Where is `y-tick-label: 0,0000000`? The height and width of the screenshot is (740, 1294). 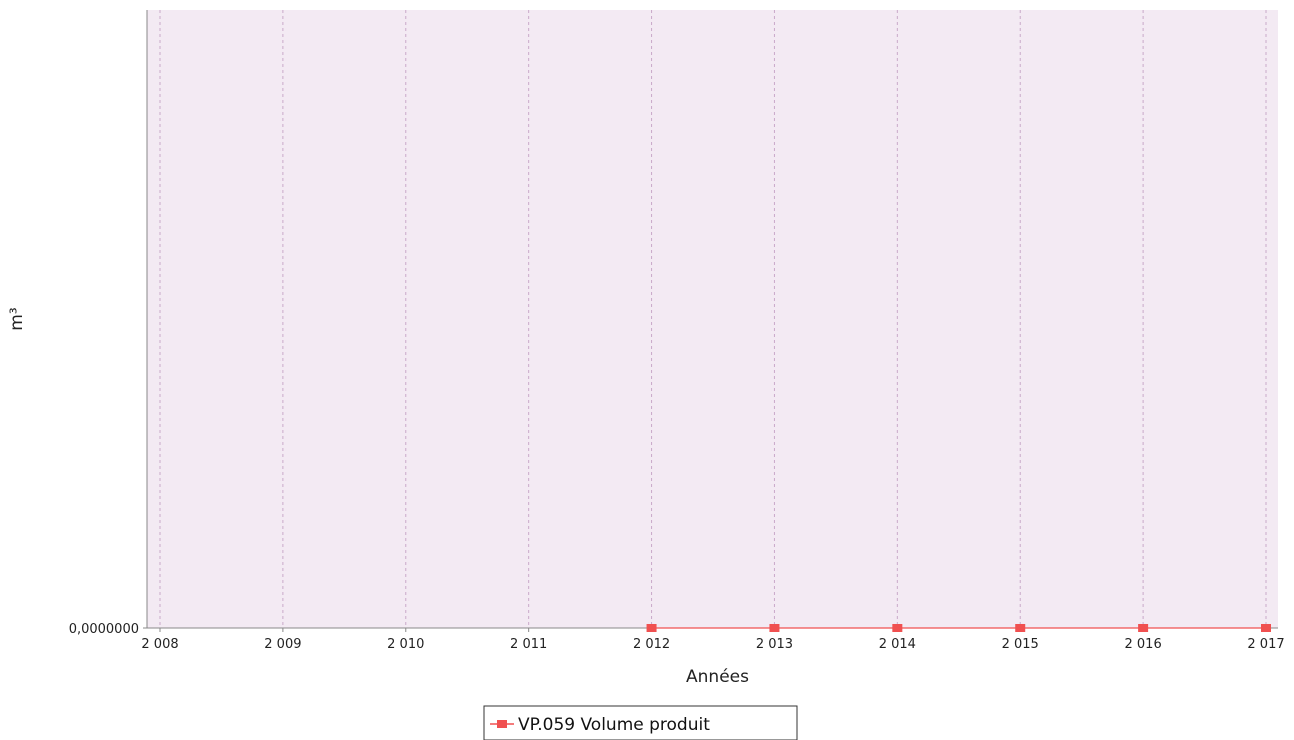
y-tick-label: 0,0000000 is located at coordinates (104, 629).